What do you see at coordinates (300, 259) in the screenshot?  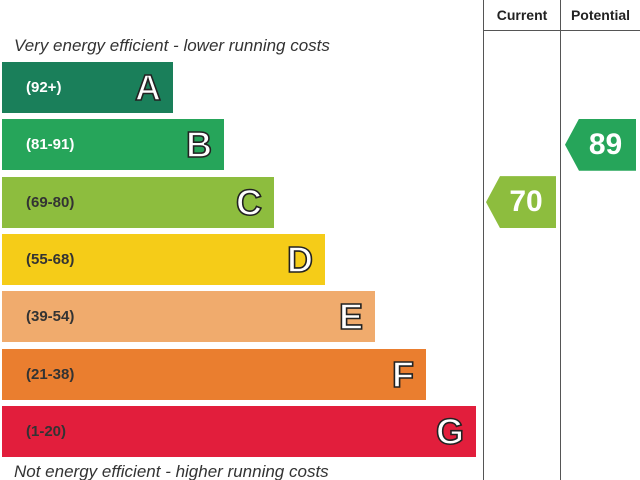 I see `band-letter: D` at bounding box center [300, 259].